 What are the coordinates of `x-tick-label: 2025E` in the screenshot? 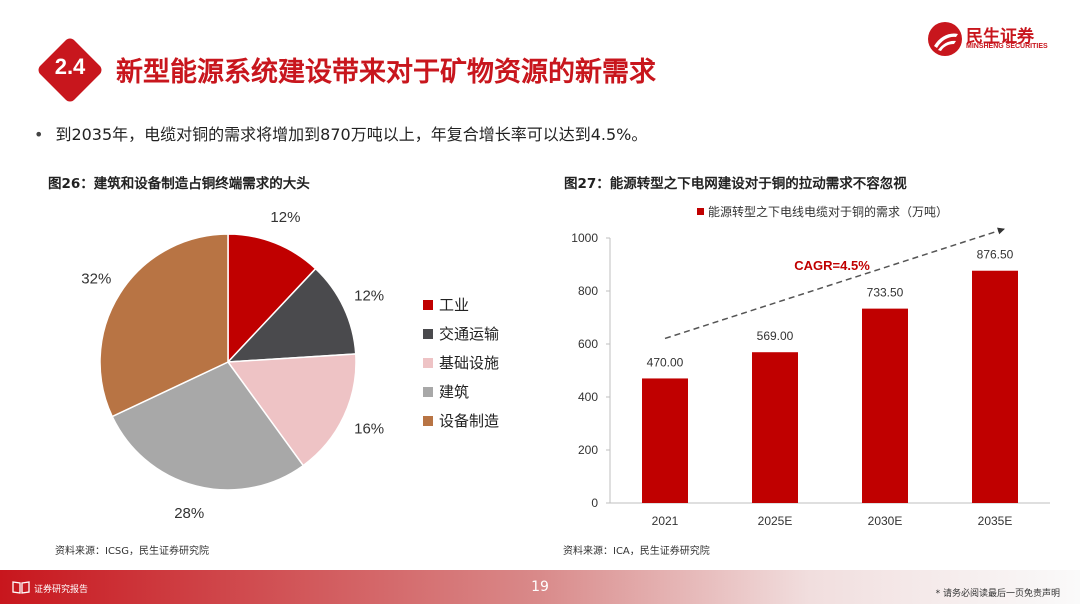 It's located at (775, 521).